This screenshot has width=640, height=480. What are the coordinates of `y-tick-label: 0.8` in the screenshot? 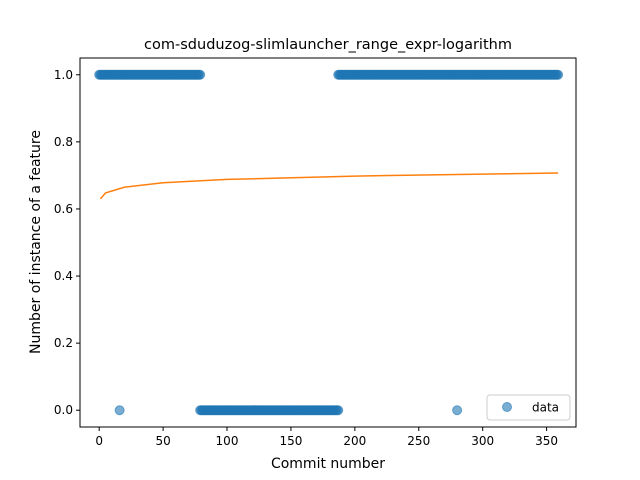 It's located at (63, 142).